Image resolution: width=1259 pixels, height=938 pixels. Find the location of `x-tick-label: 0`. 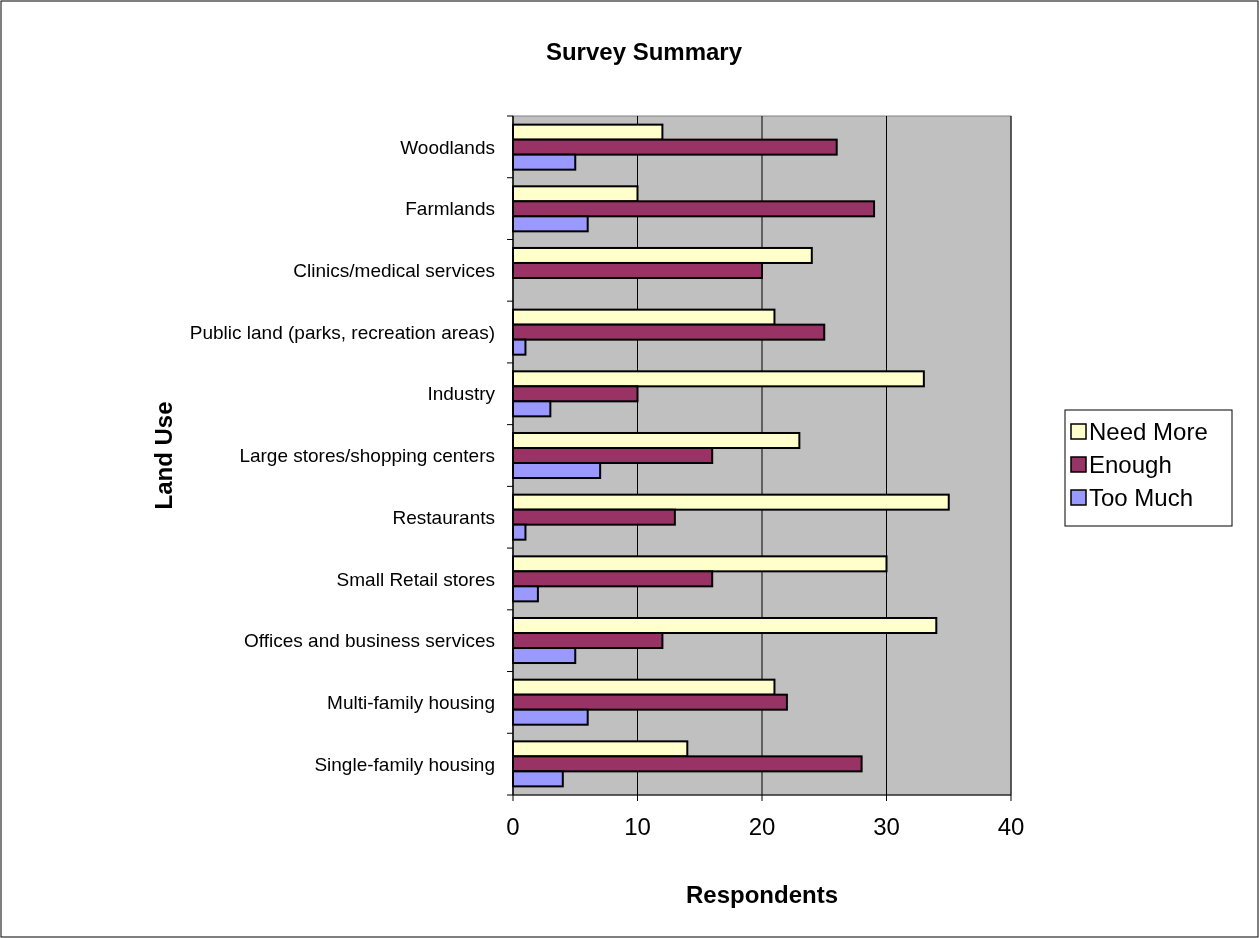

x-tick-label: 0 is located at coordinates (513, 826).